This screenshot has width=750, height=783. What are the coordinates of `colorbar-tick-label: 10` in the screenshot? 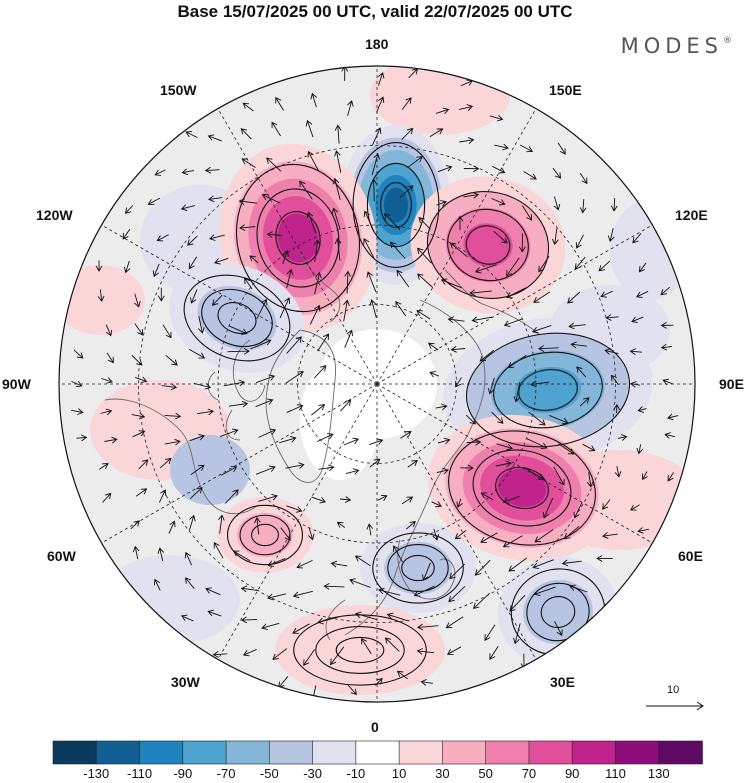 It's located at (399, 773).